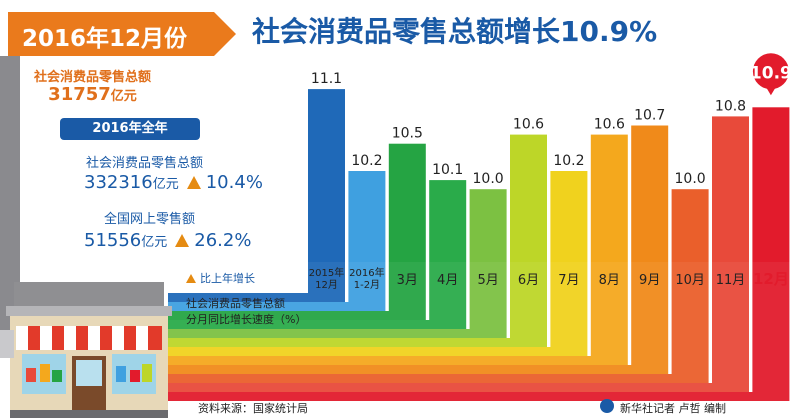 The height and width of the screenshot is (419, 800). I want to click on highlight-bubble, so click(770, 71).